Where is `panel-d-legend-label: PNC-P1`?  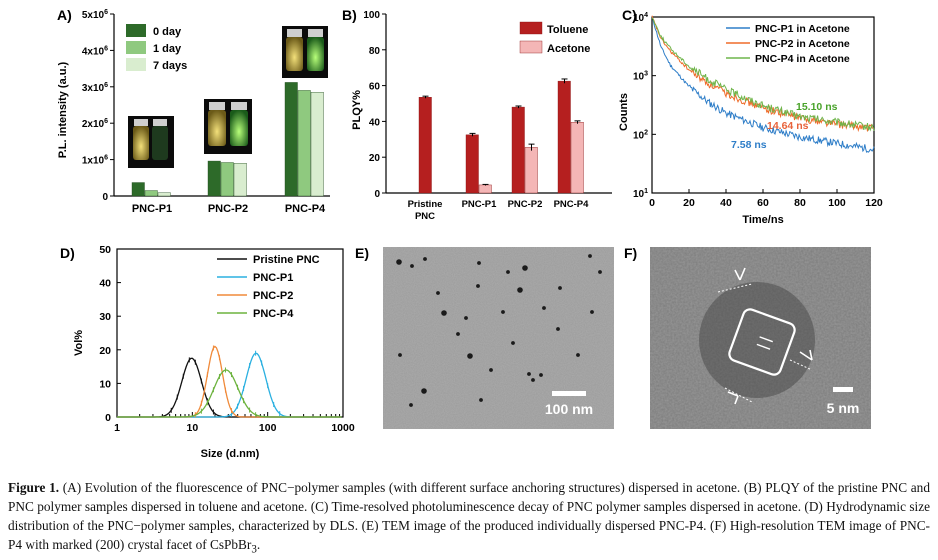 panel-d-legend-label: PNC-P1 is located at coordinates (273, 278).